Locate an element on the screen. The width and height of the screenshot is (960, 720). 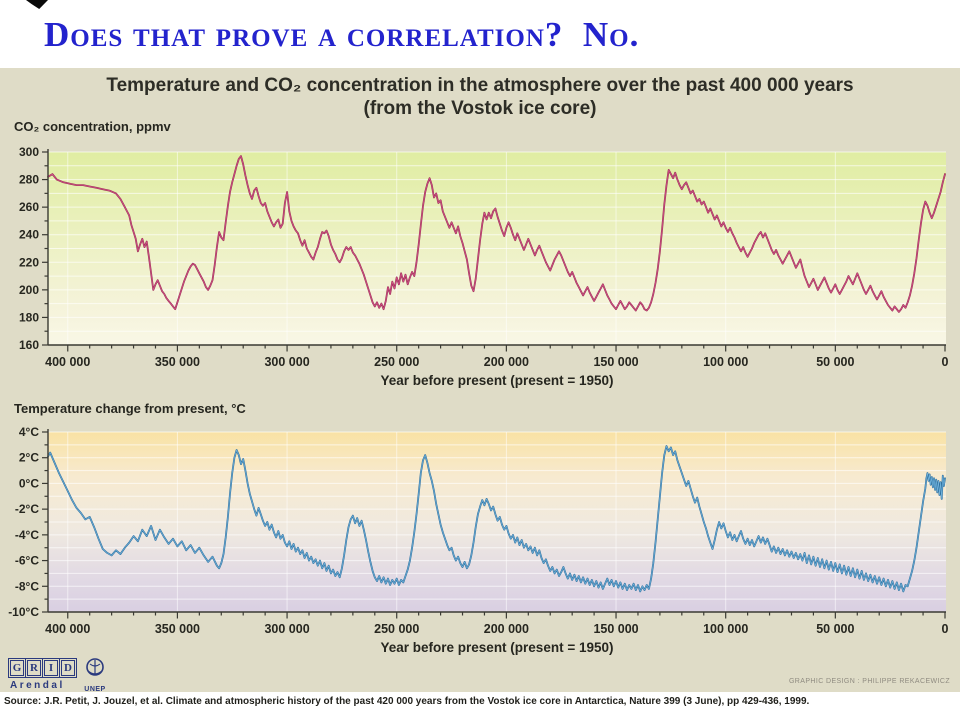
svg-text: -8°C is located at coordinates (27, 586).